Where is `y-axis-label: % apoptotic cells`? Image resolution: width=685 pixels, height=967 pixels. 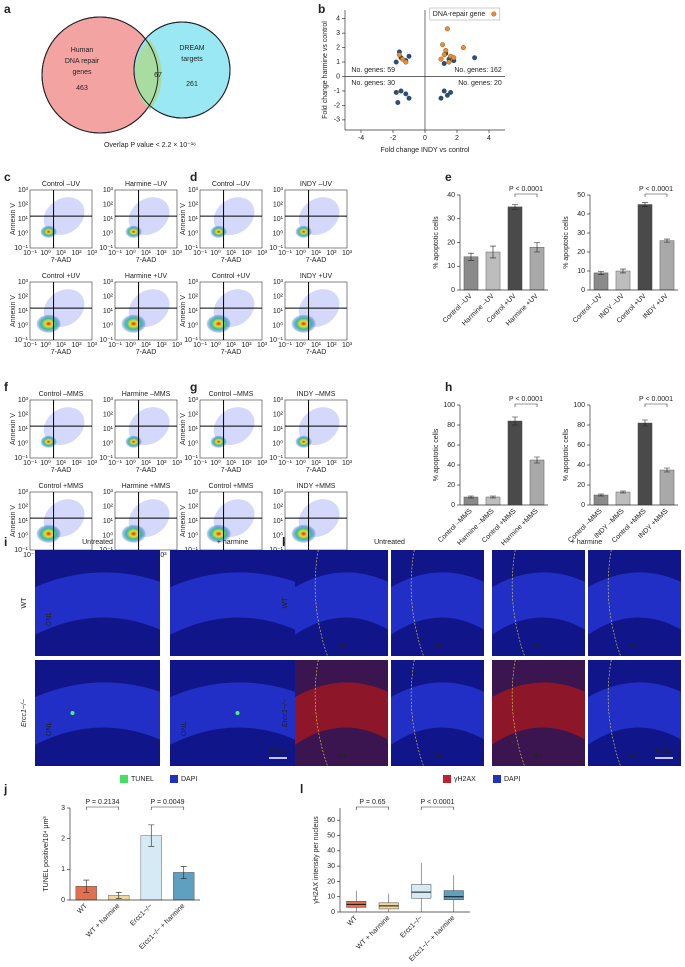 y-axis-label: % apoptotic cells is located at coordinates (436, 454).